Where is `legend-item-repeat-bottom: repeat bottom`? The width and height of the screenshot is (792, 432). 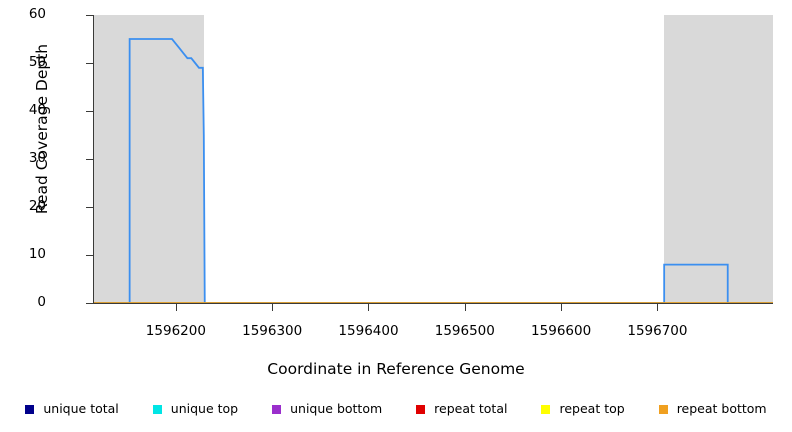 legend-item-repeat-bottom: repeat bottom is located at coordinates (712, 408).